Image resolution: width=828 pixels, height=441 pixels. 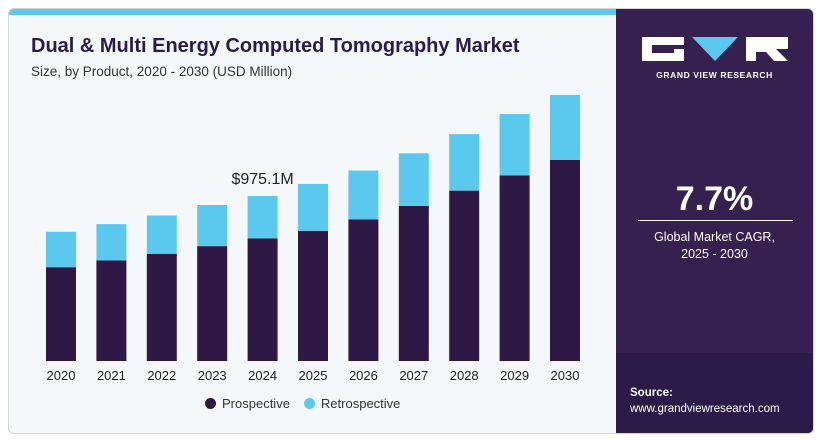 I want to click on bar-retrospective-2023, so click(x=212, y=225).